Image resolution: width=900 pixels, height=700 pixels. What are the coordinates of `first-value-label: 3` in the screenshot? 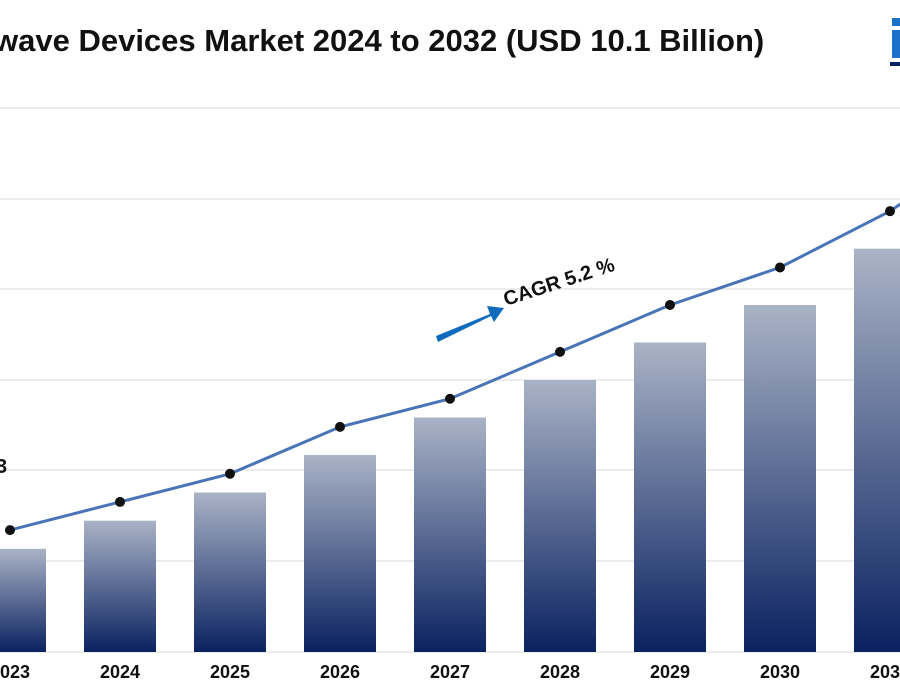 It's located at (3, 467).